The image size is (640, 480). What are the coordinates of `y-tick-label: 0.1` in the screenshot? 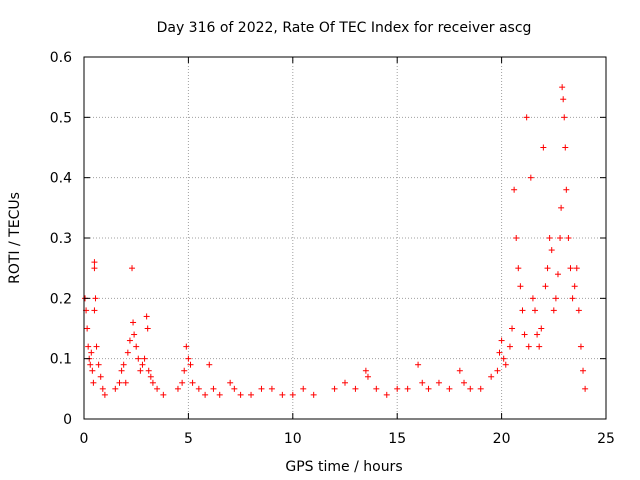 It's located at (61, 360).